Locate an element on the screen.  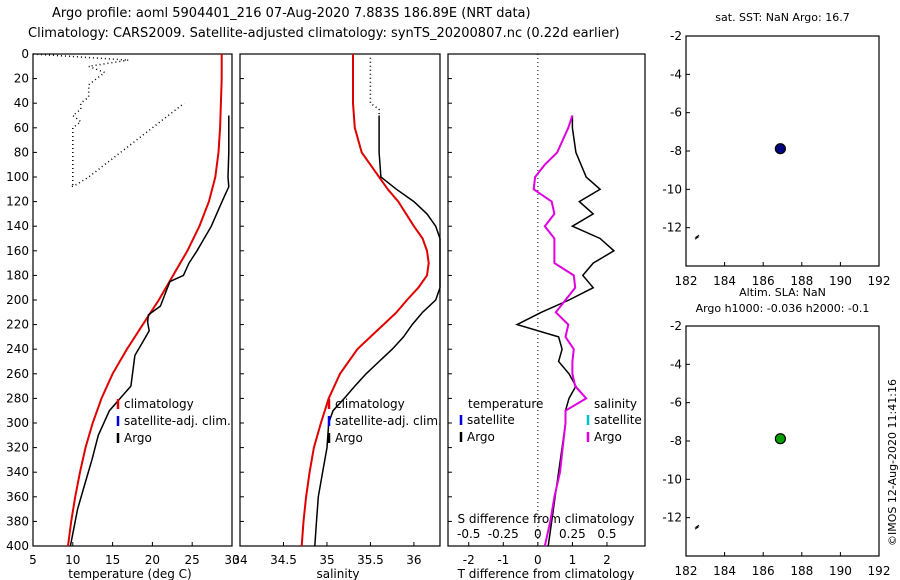
depth-tick-label: 40 is located at coordinates (21, 103).